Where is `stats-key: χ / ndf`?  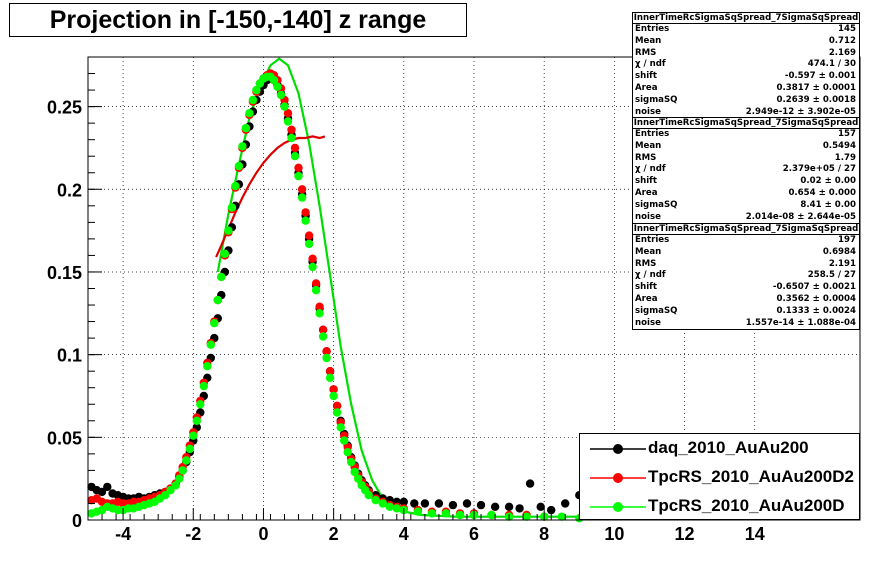 stats-key: χ / ndf is located at coordinates (650, 169).